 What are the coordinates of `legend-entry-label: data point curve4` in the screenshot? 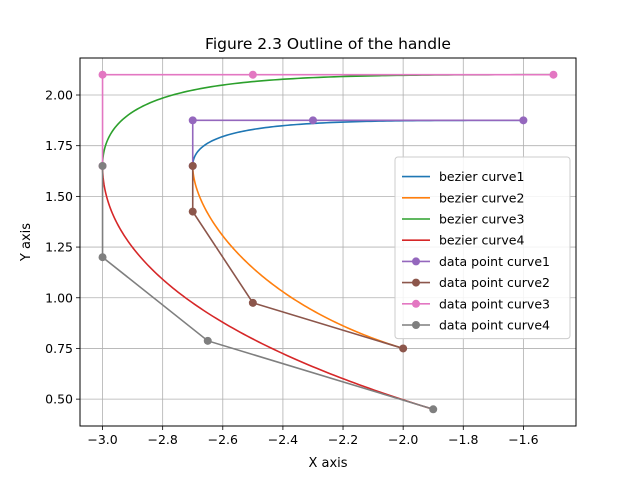 It's located at (494, 325).